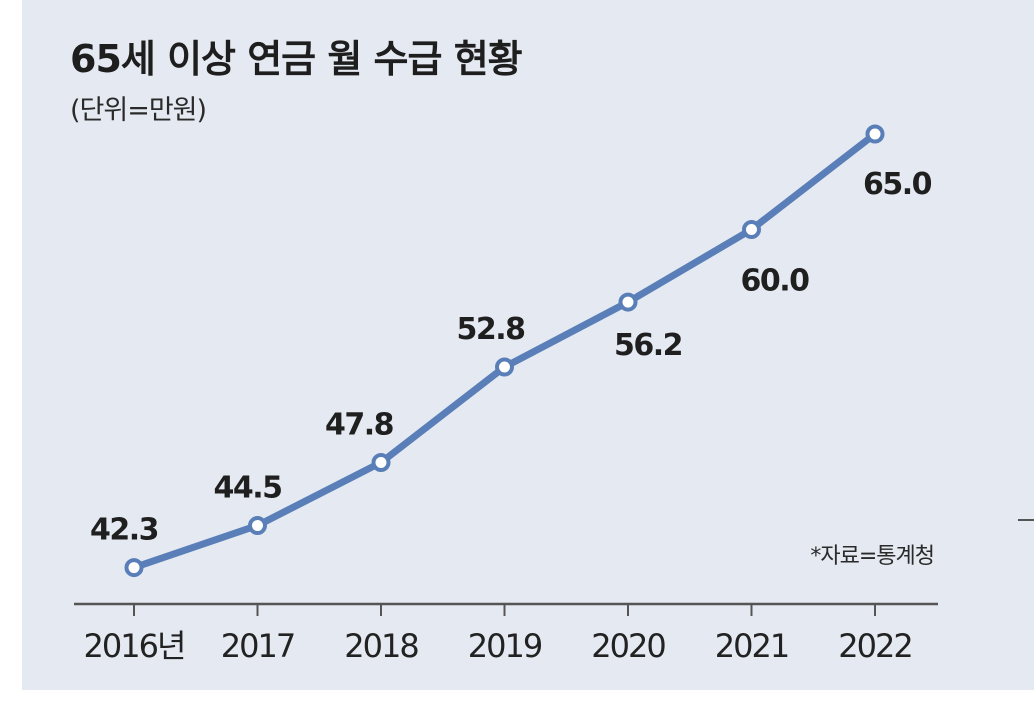 The height and width of the screenshot is (707, 1034). I want to click on x-tick-label-layer: 2016년 2017 2018 2019 2020 2021 2022, so click(499, 646).